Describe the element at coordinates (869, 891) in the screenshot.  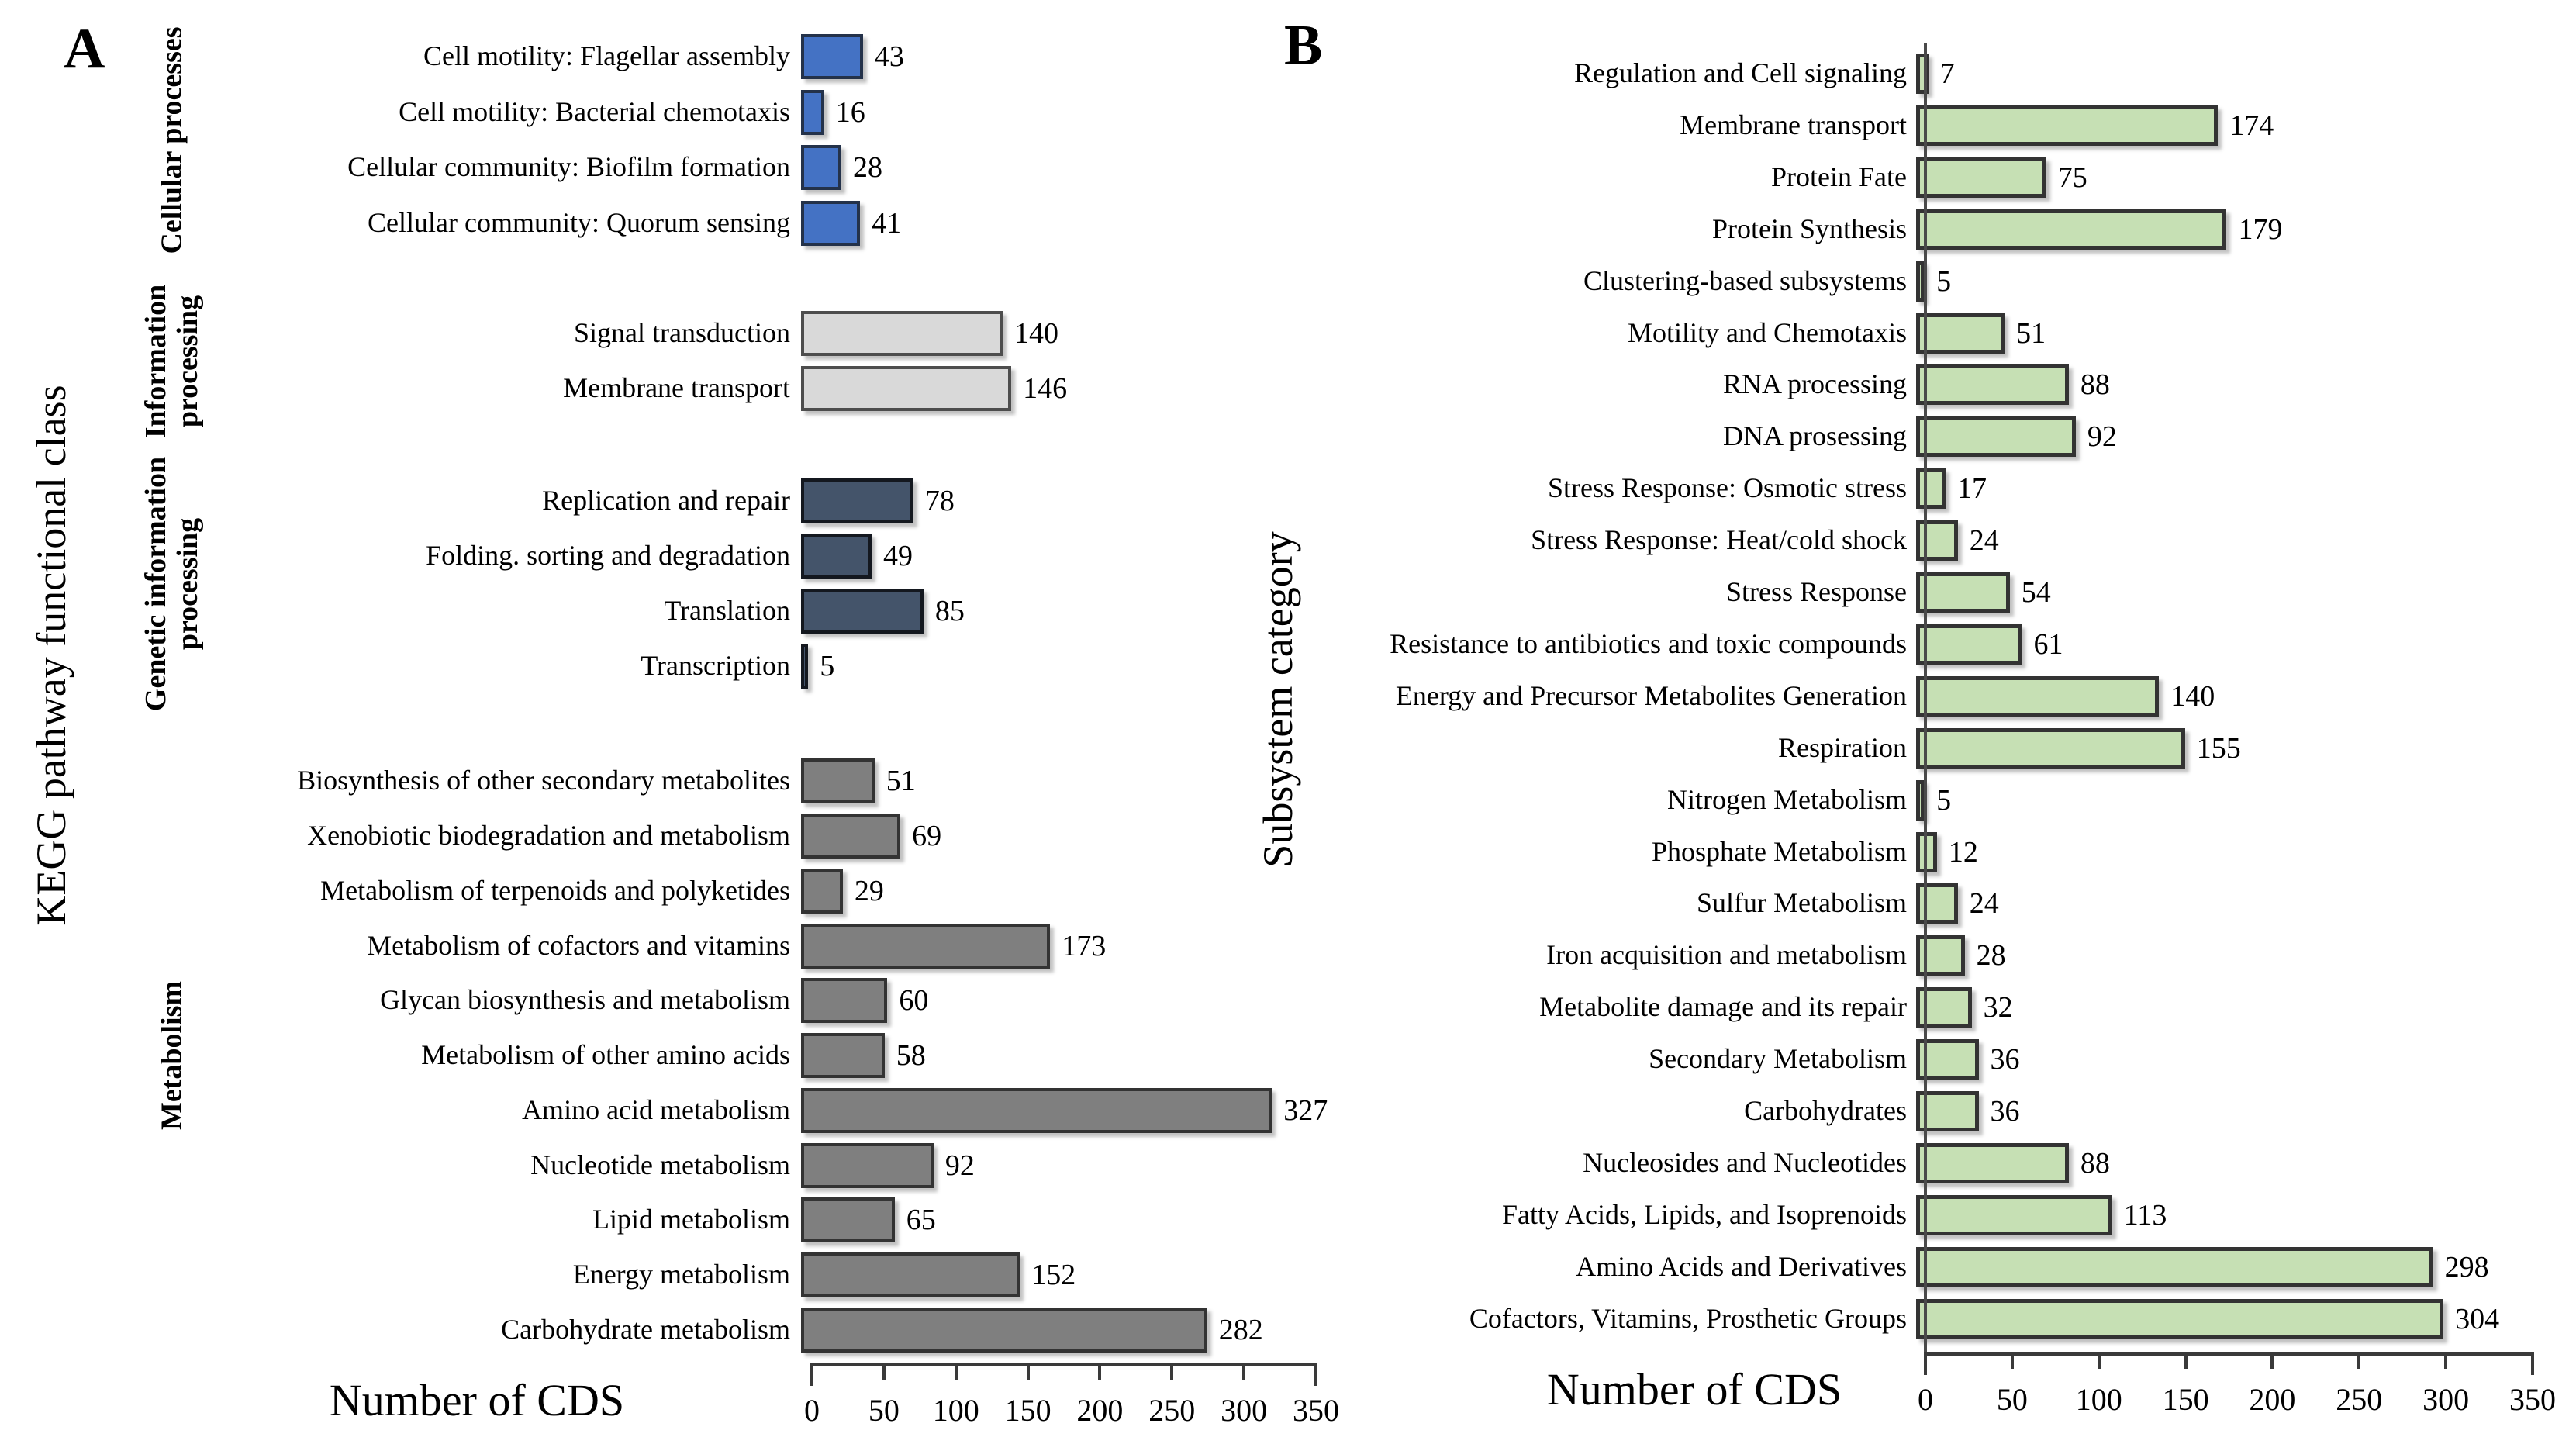
I see `value-label: 29` at that location.